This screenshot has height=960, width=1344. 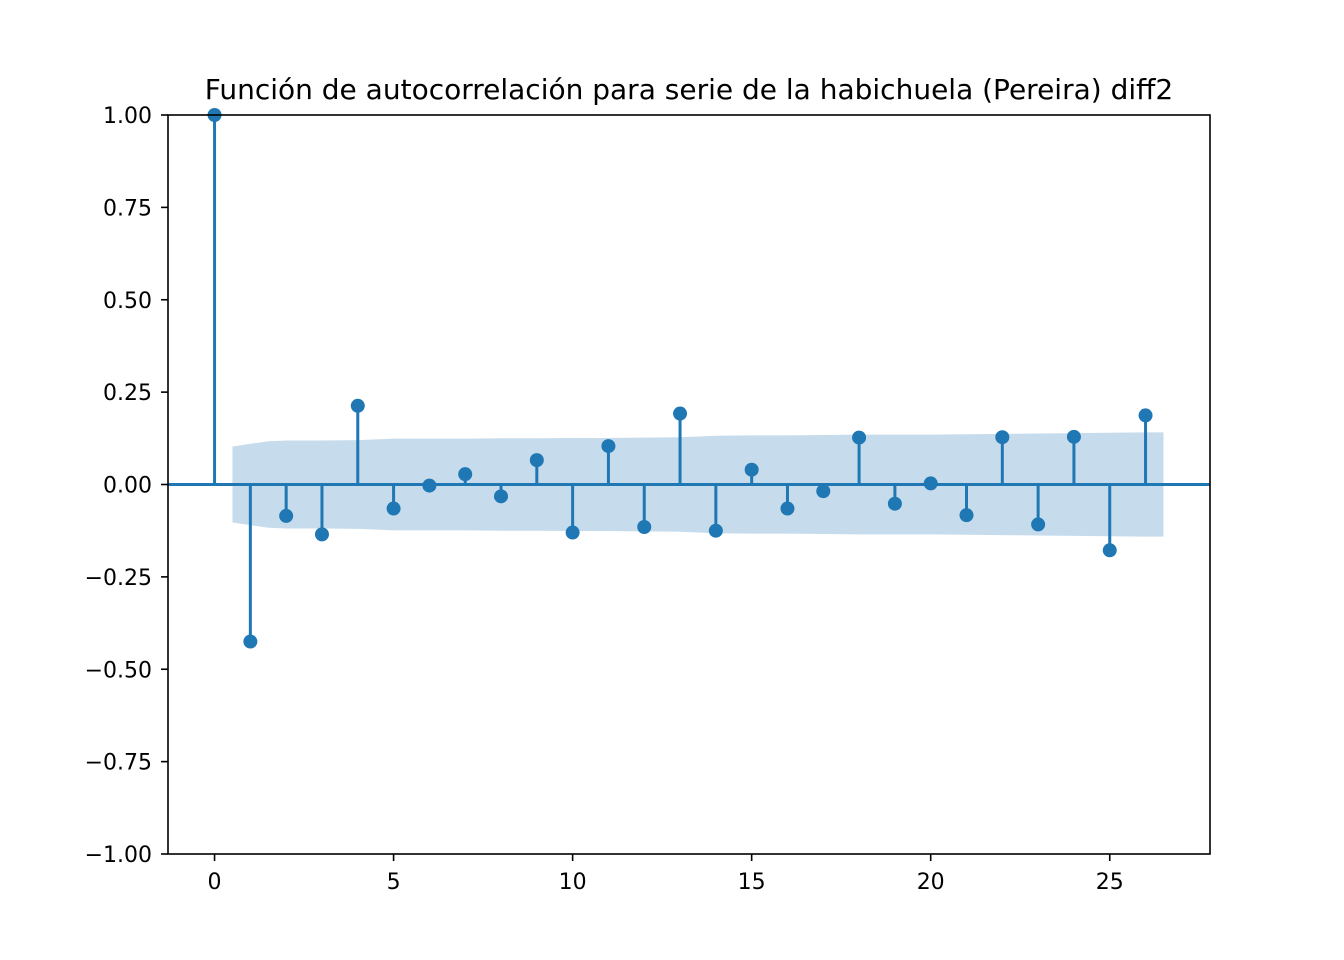 I want to click on x-tick-label: 15, so click(x=752, y=882).